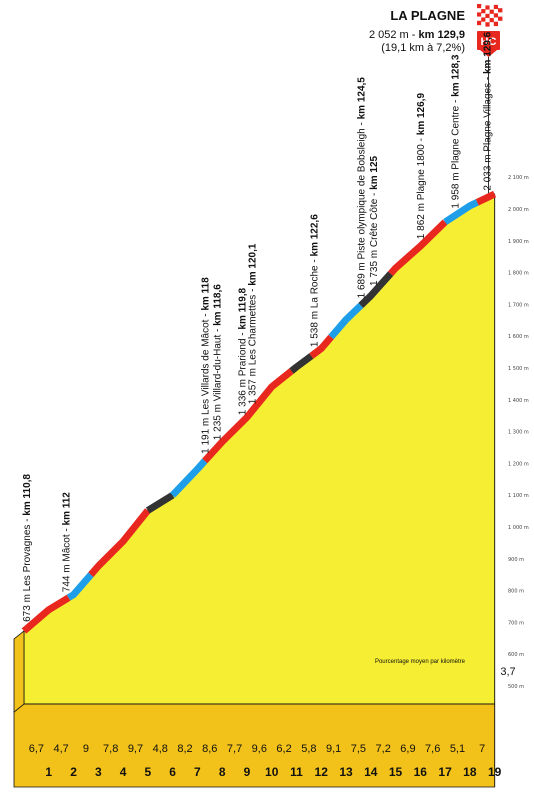 The height and width of the screenshot is (800, 534). Describe the element at coordinates (518, 305) in the screenshot. I see `altitude-tick-label: 1 700 m` at that location.